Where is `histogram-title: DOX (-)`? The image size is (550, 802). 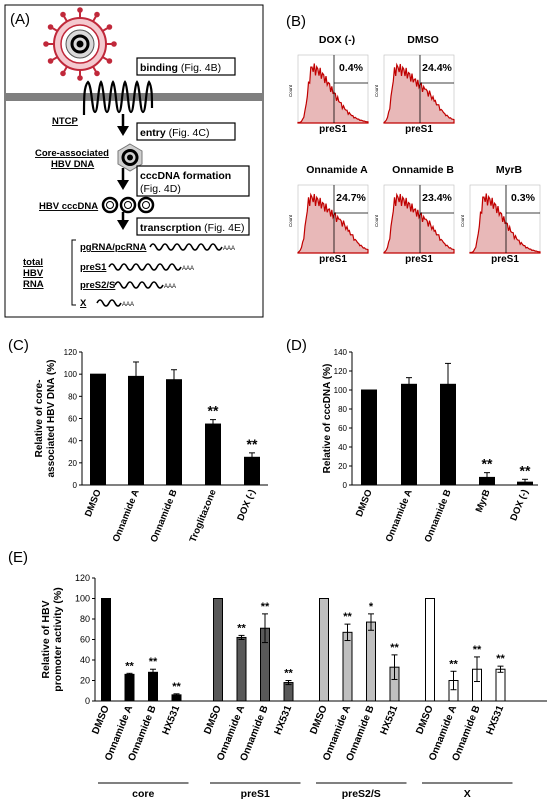 histogram-title: DOX (-) is located at coordinates (337, 40).